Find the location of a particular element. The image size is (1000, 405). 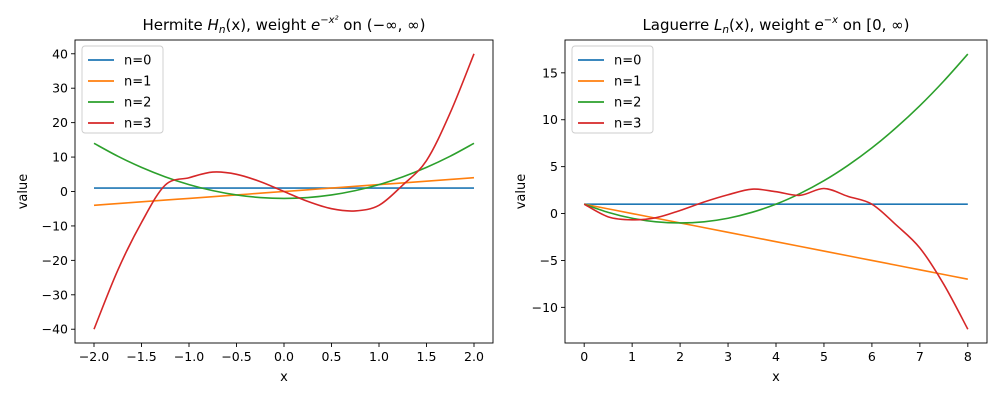

x-tick-label: 4 is located at coordinates (776, 356).